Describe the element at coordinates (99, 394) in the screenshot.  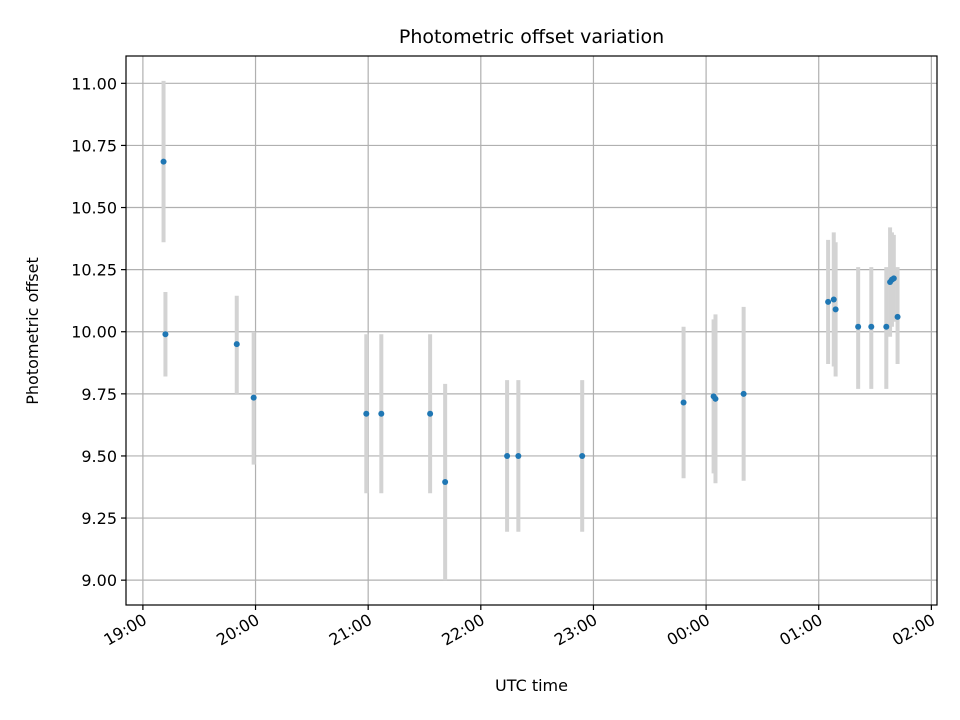
I see `y-tick-label: 9.75` at that location.